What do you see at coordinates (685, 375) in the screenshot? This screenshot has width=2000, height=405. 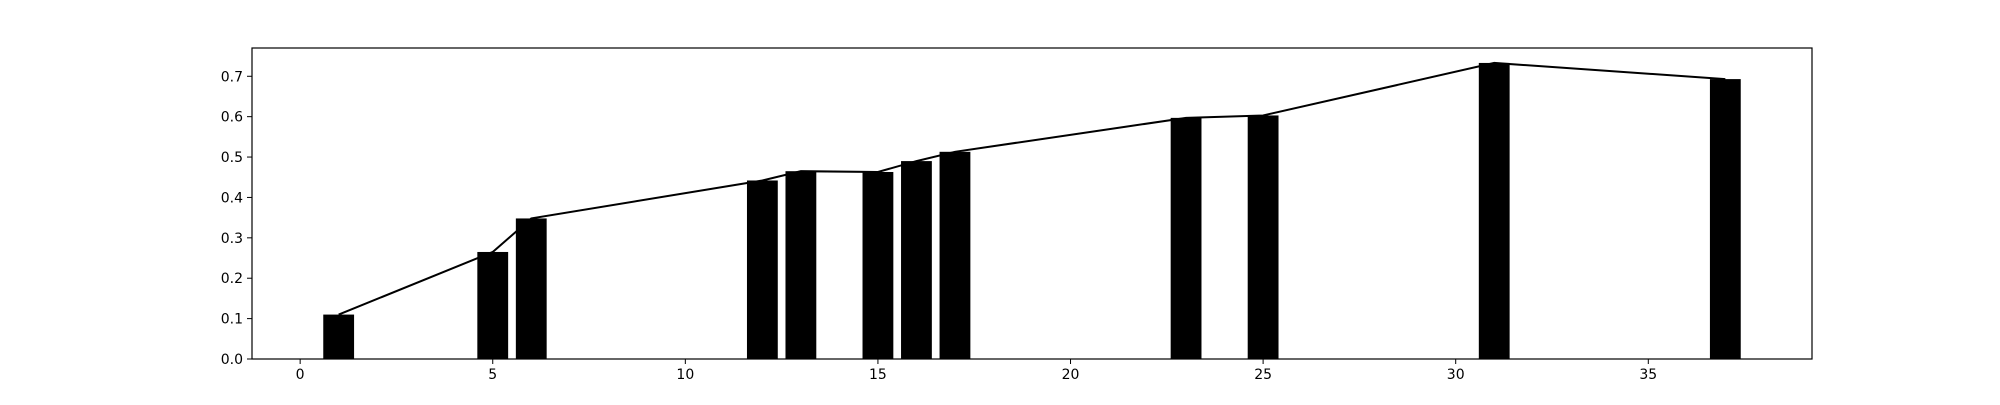 I see `x-tick-label: 10` at bounding box center [685, 375].